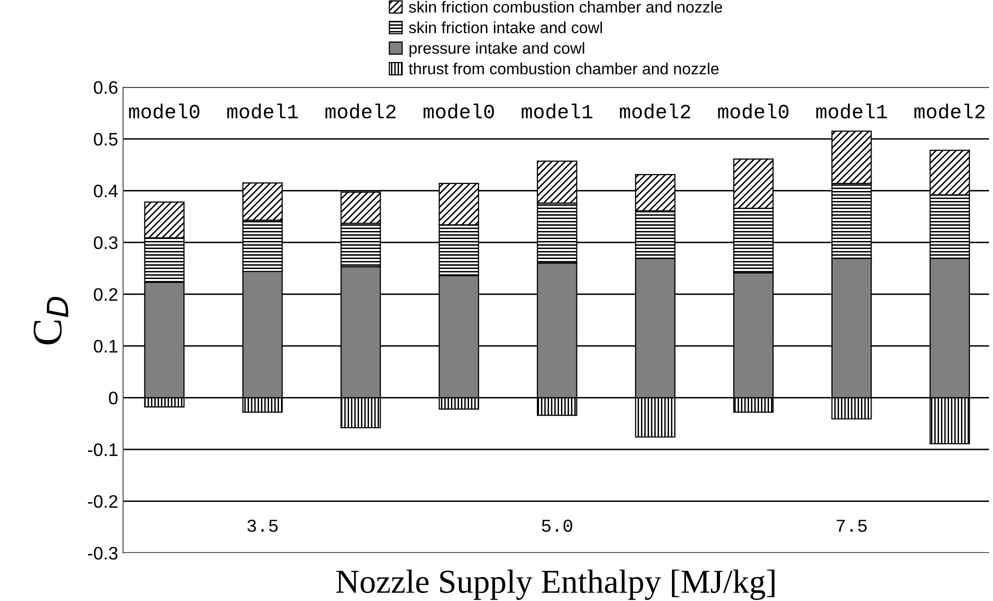  I want to click on y-tick-label: -0.2, so click(103, 501).